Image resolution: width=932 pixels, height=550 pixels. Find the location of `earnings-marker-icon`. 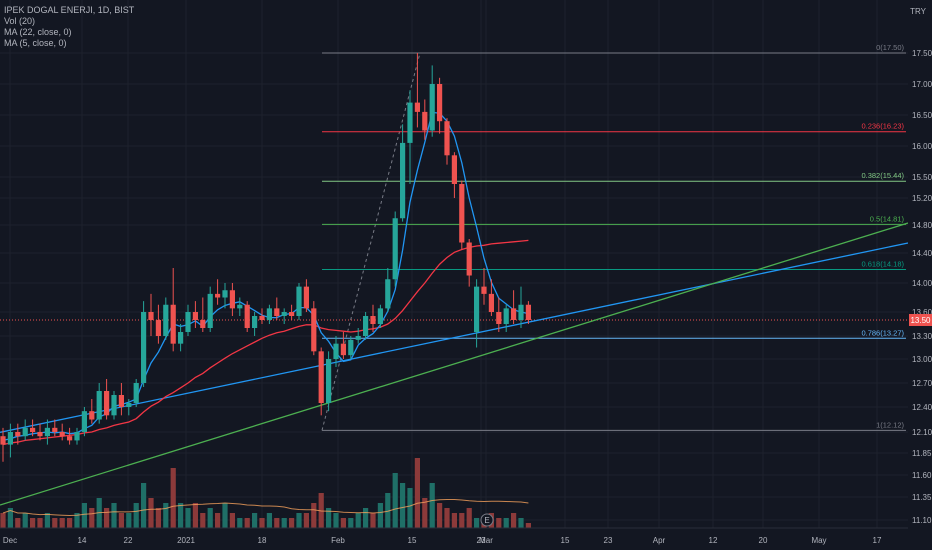

earnings-marker-icon is located at coordinates (487, 520).